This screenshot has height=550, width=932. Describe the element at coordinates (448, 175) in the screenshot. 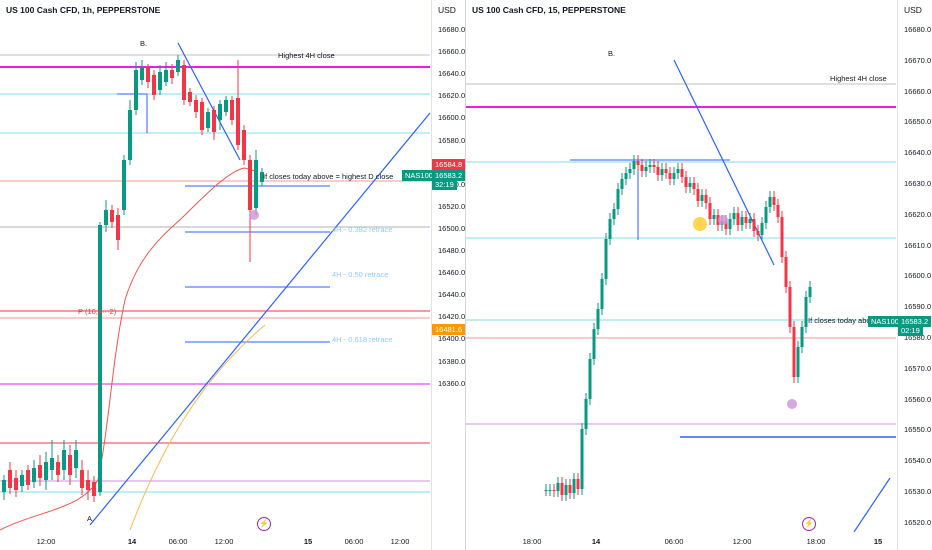

I see `last-price-badge: 16583.2` at that location.